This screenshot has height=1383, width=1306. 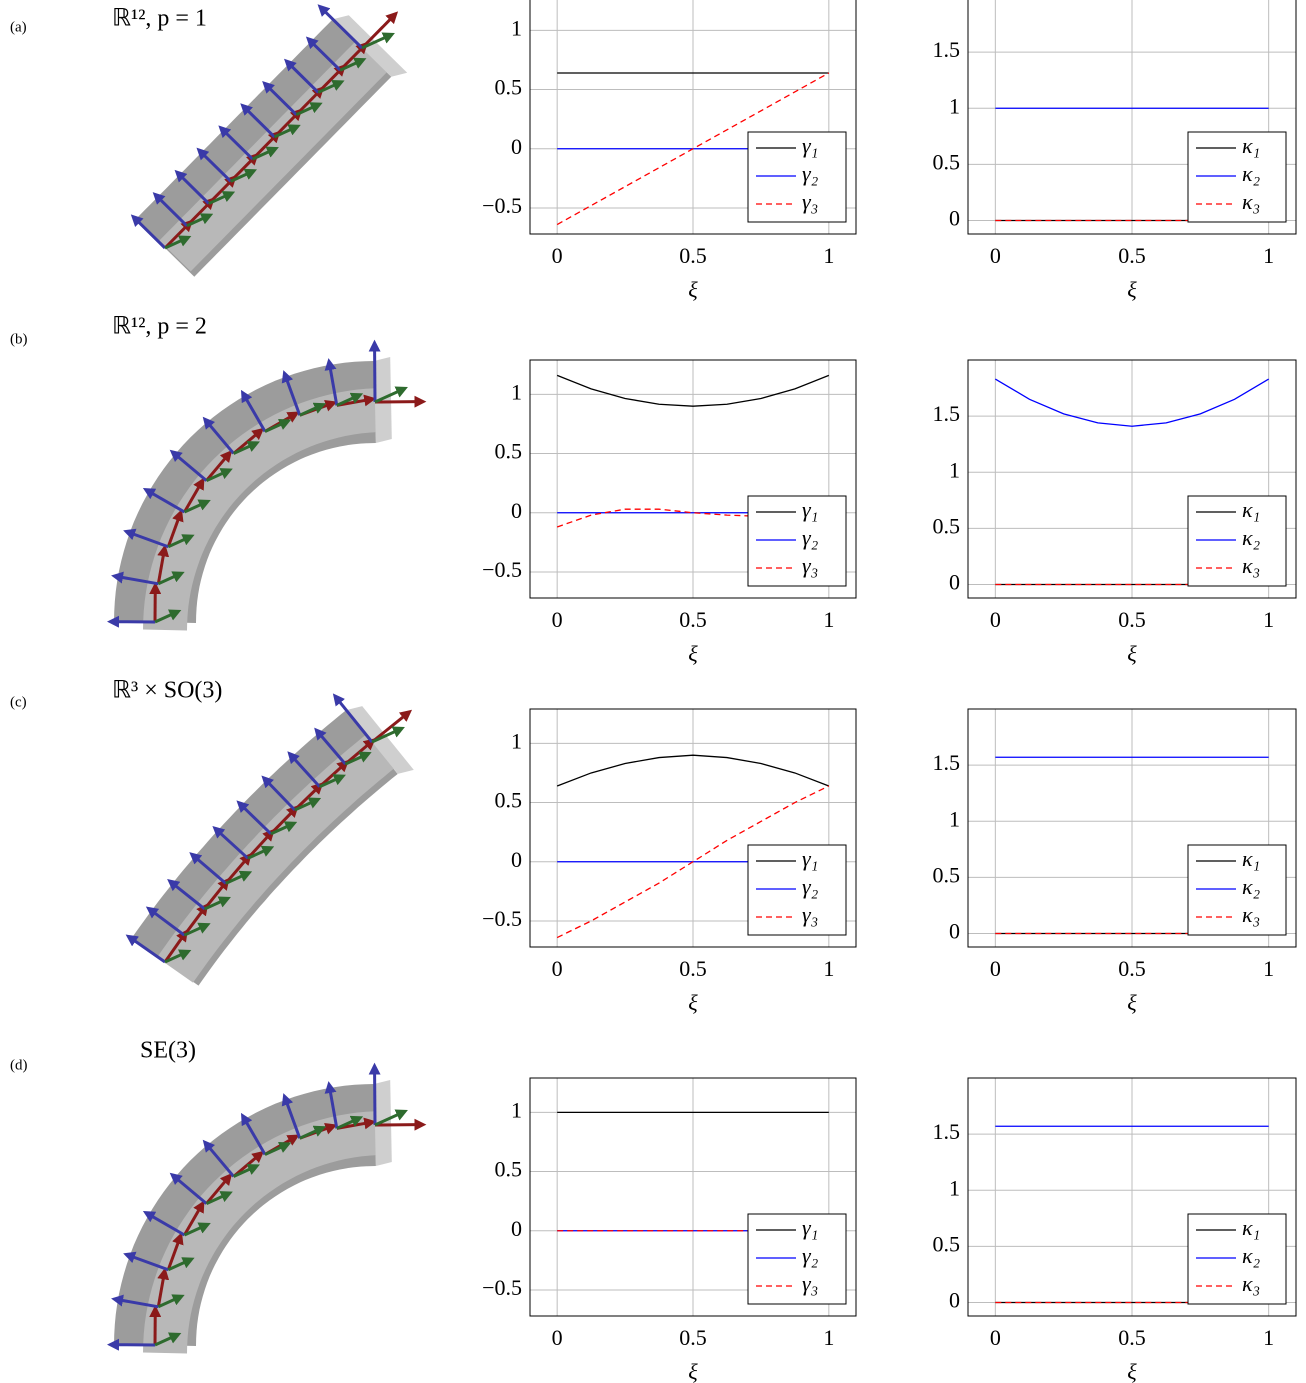 I want to click on legend-label: γ₃, so click(x=810, y=565).